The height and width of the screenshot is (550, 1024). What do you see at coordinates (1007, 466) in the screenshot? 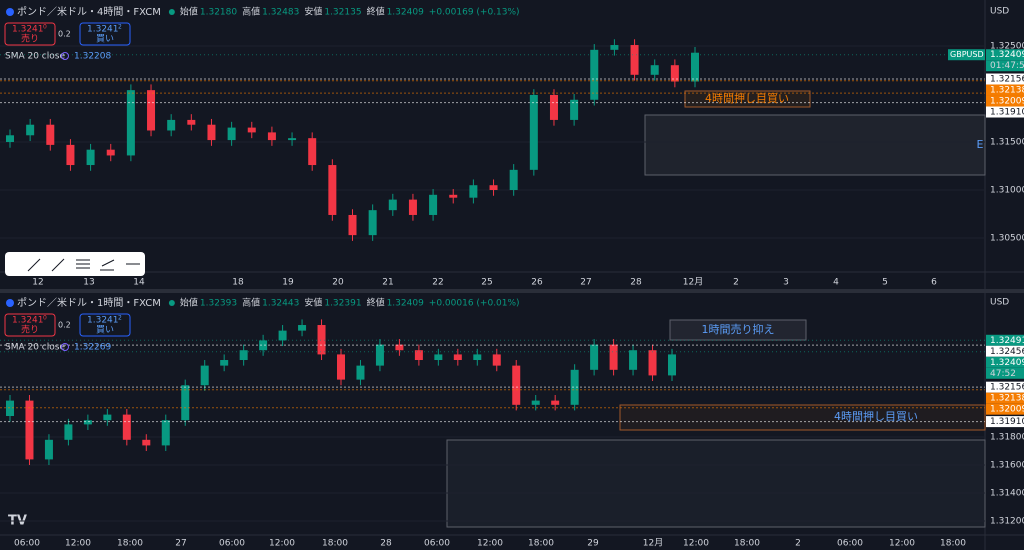
I see `y-tick-label: 1.31600` at bounding box center [1007, 466].